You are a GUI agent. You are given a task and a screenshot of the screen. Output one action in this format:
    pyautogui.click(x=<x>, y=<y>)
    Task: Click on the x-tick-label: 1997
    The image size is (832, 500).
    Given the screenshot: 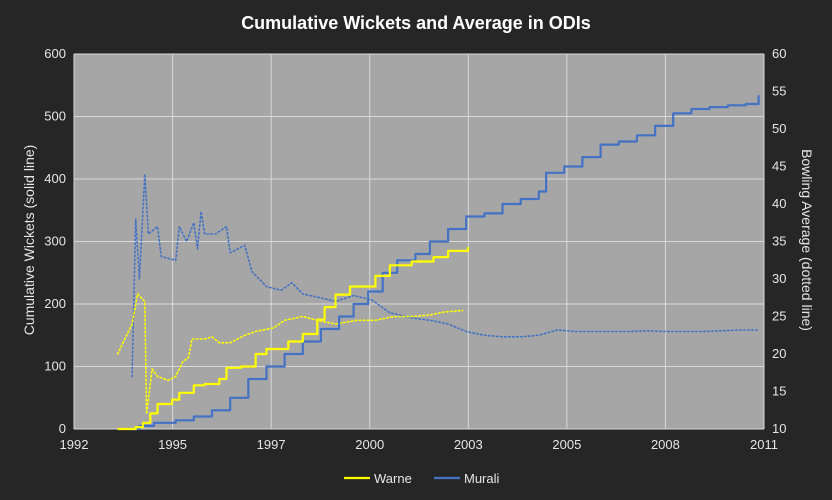 What is the action you would take?
    pyautogui.click(x=271, y=444)
    